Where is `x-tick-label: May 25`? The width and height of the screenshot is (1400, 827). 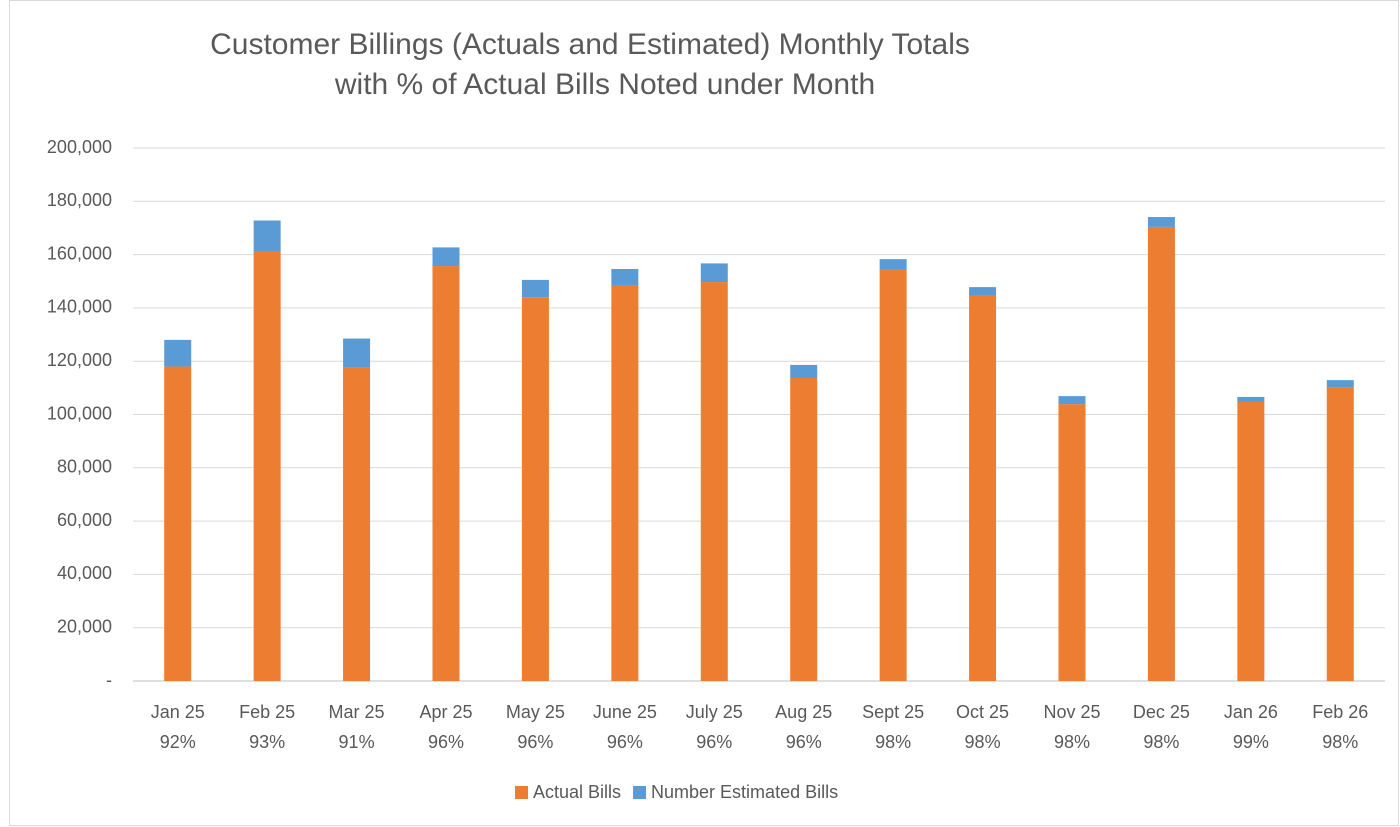 x-tick-label: May 25 is located at coordinates (535, 712).